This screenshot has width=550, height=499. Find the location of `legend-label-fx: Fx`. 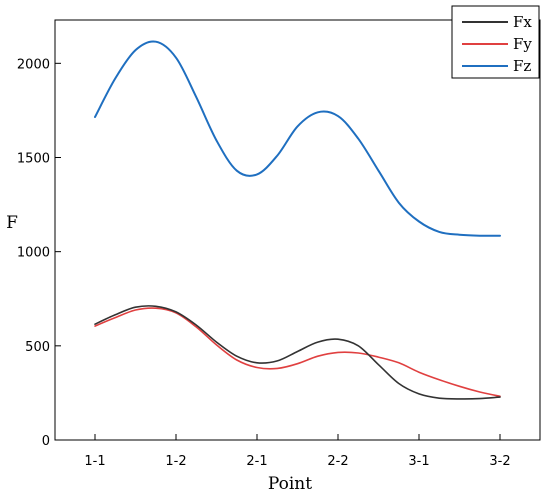

legend-label-fx: Fx is located at coordinates (522, 22).